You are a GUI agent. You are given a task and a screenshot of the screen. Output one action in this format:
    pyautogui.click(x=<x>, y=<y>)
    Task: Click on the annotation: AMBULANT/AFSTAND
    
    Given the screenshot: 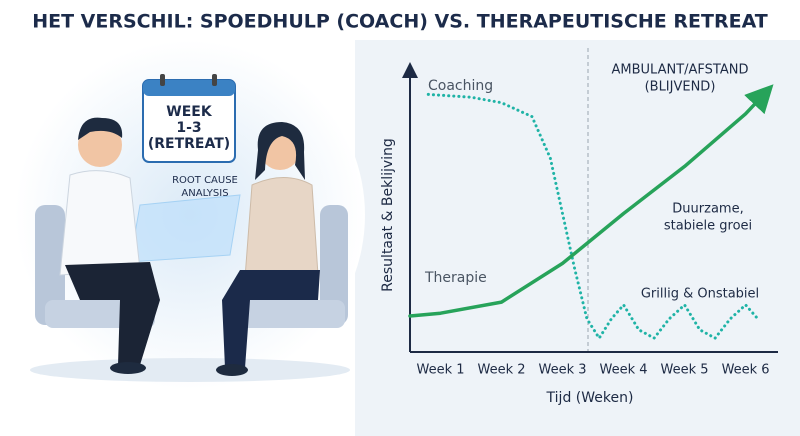 What is the action you would take?
    pyautogui.click(x=680, y=70)
    